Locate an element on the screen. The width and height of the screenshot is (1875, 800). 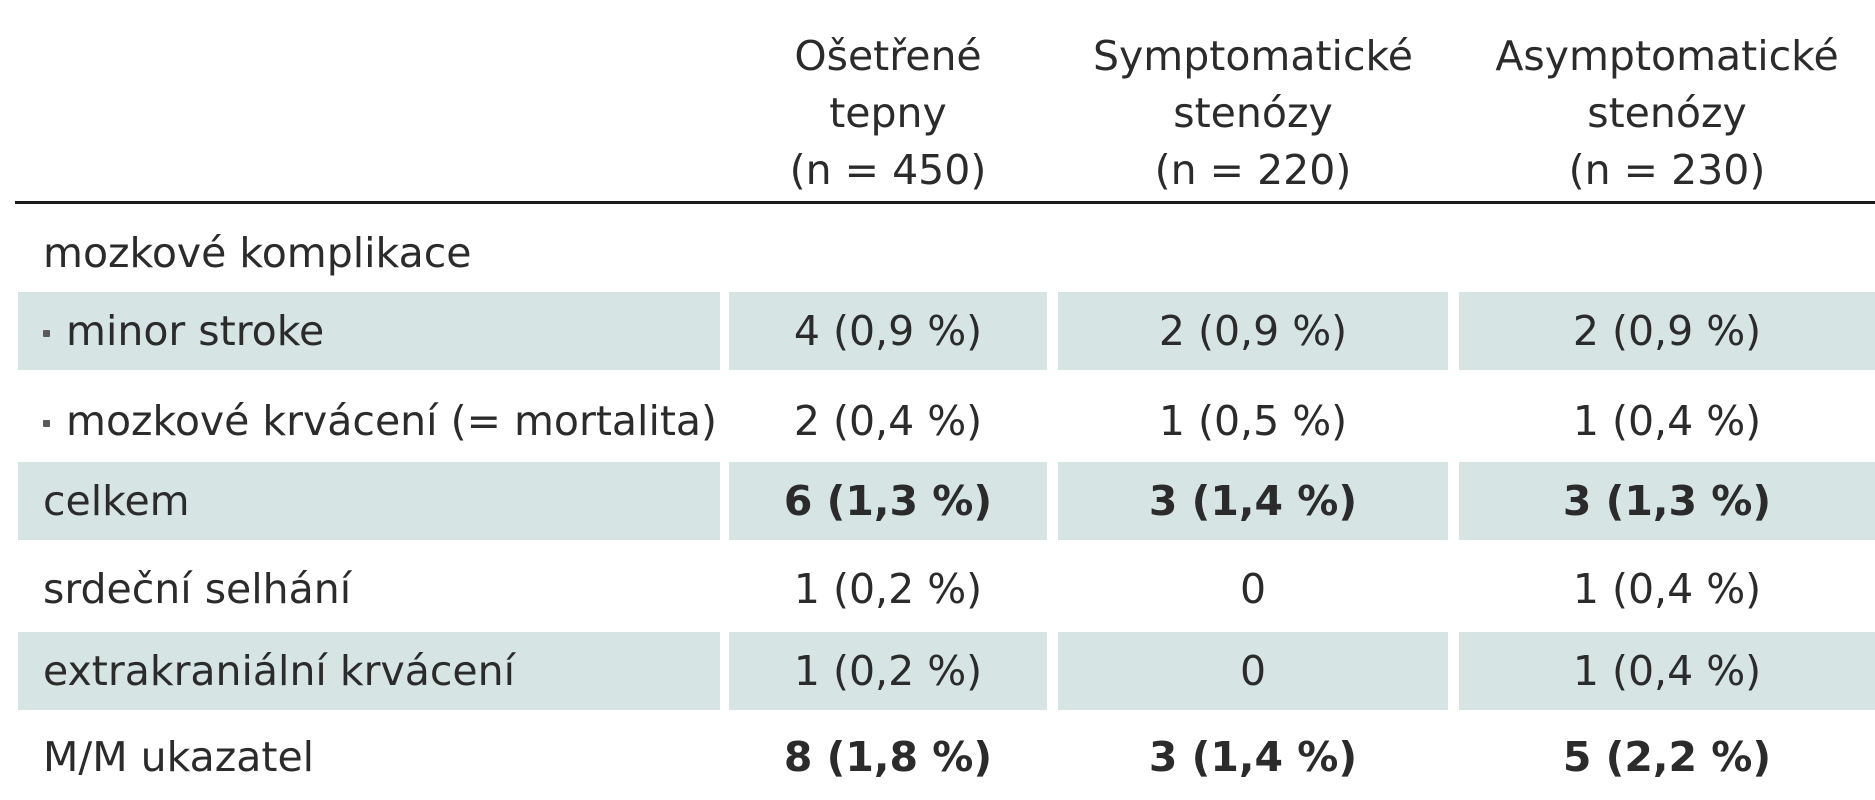
cell-symptomatic: 2 (0,9 %) is located at coordinates (1253, 331).